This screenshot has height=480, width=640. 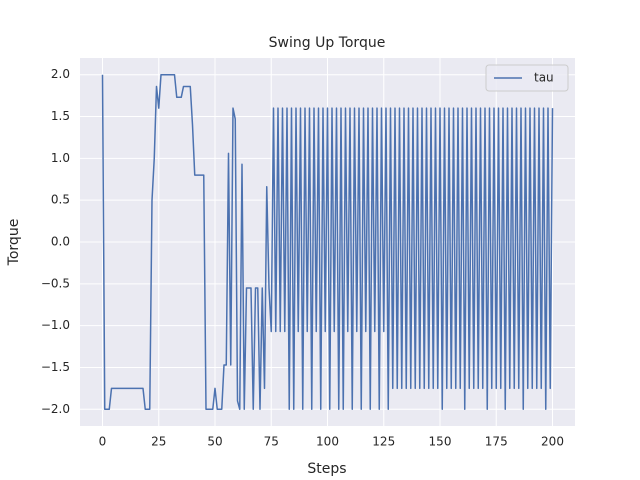 What do you see at coordinates (60, 158) in the screenshot?
I see `y-tick-label: 1.0` at bounding box center [60, 158].